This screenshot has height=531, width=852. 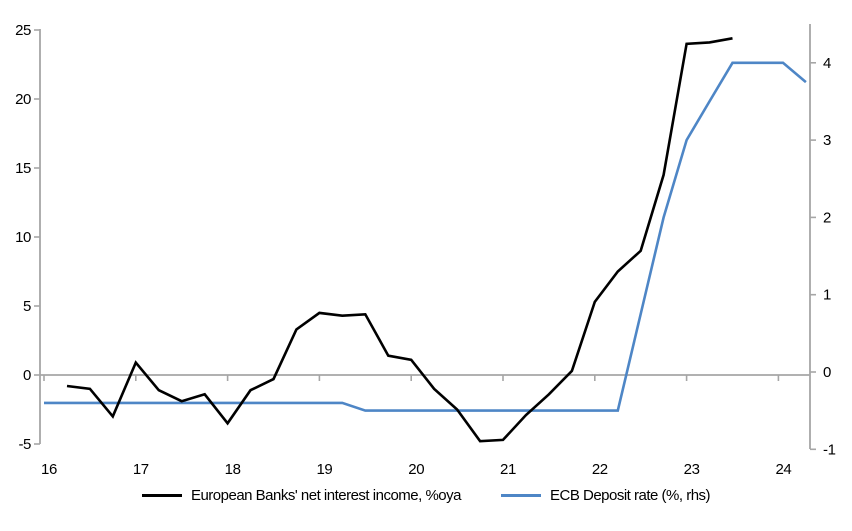 I want to click on right-y-axis-tick-label: 4, so click(x=827, y=63).